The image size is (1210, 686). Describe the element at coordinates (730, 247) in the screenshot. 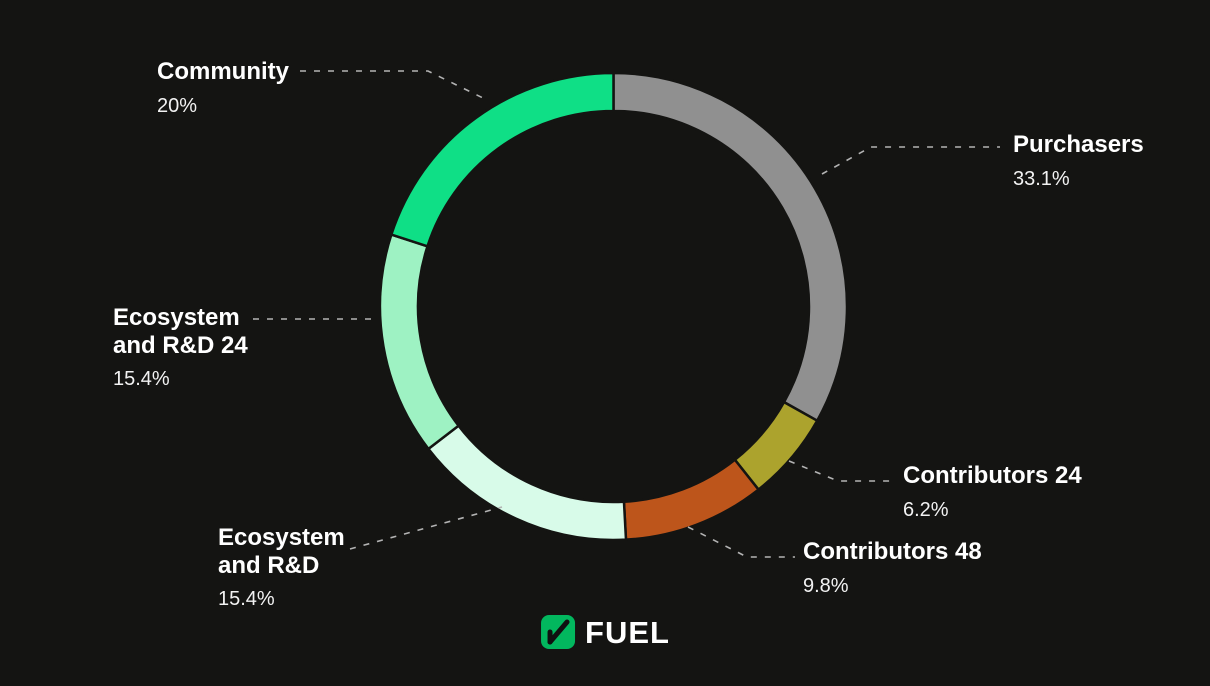

I see `segment-purchasers` at that location.